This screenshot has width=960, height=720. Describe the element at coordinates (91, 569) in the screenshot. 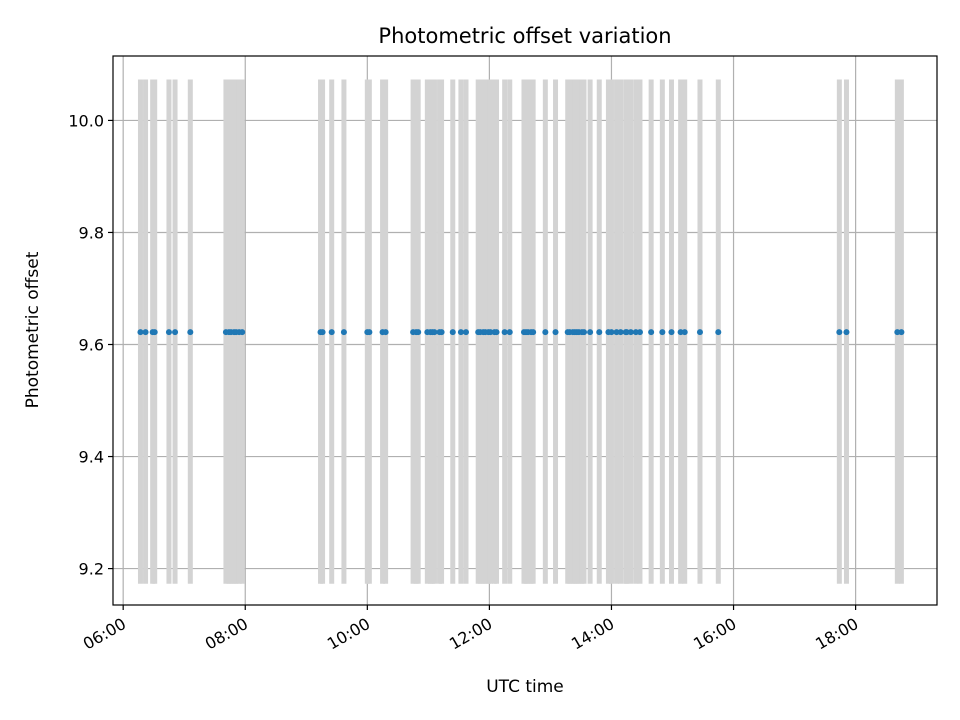

I see `y-tick-label: 9.2` at that location.